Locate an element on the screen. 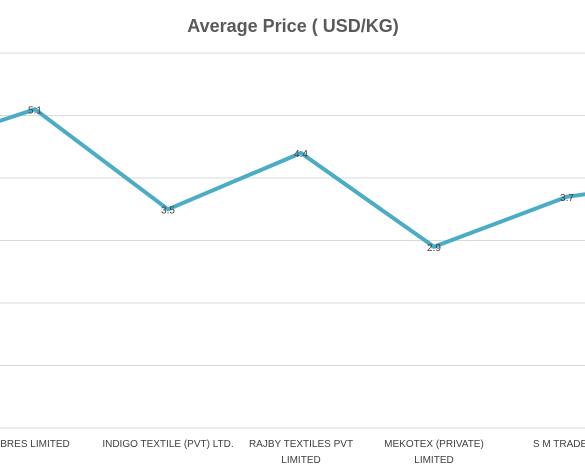 This screenshot has width=585, height=475. x-tick-label: INDIGO TEXTILE (PVT) LTD. is located at coordinates (167, 444).